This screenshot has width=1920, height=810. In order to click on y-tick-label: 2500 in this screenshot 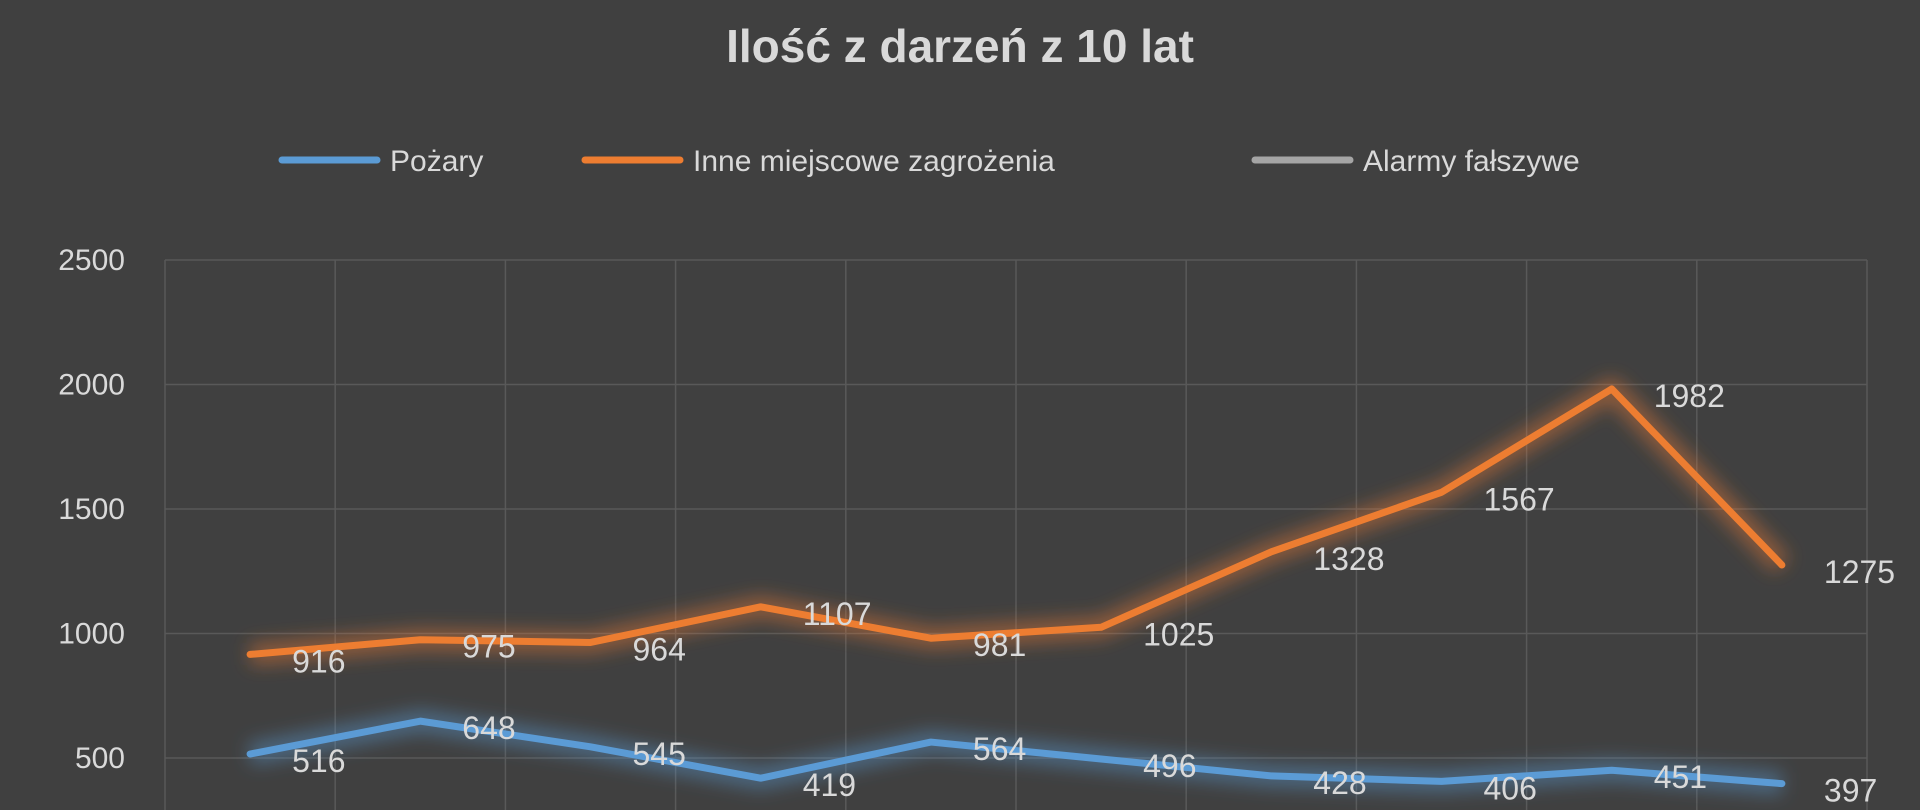, I will do `click(91, 260)`.